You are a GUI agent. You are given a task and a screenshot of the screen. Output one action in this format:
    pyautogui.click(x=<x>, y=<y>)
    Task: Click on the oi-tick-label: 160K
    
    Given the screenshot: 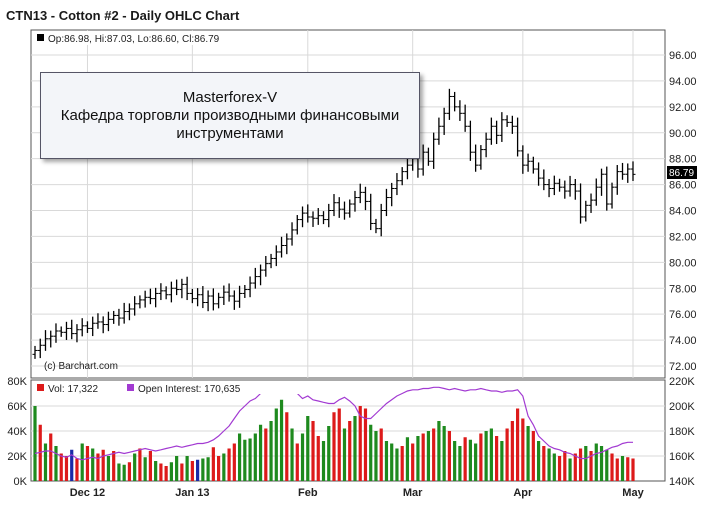 What is the action you would take?
    pyautogui.click(x=682, y=457)
    